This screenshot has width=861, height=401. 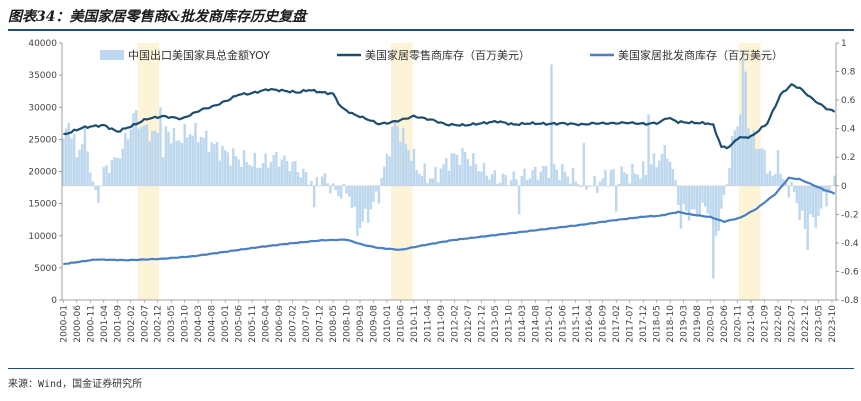 I want to click on x-tick-label: 2013-05, so click(x=496, y=324).